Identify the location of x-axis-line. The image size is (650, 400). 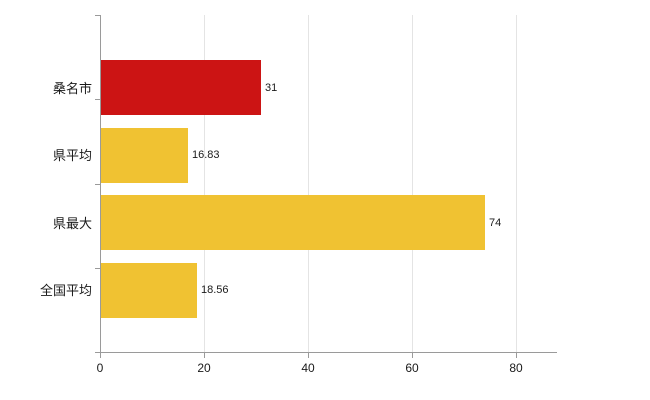
(328, 352).